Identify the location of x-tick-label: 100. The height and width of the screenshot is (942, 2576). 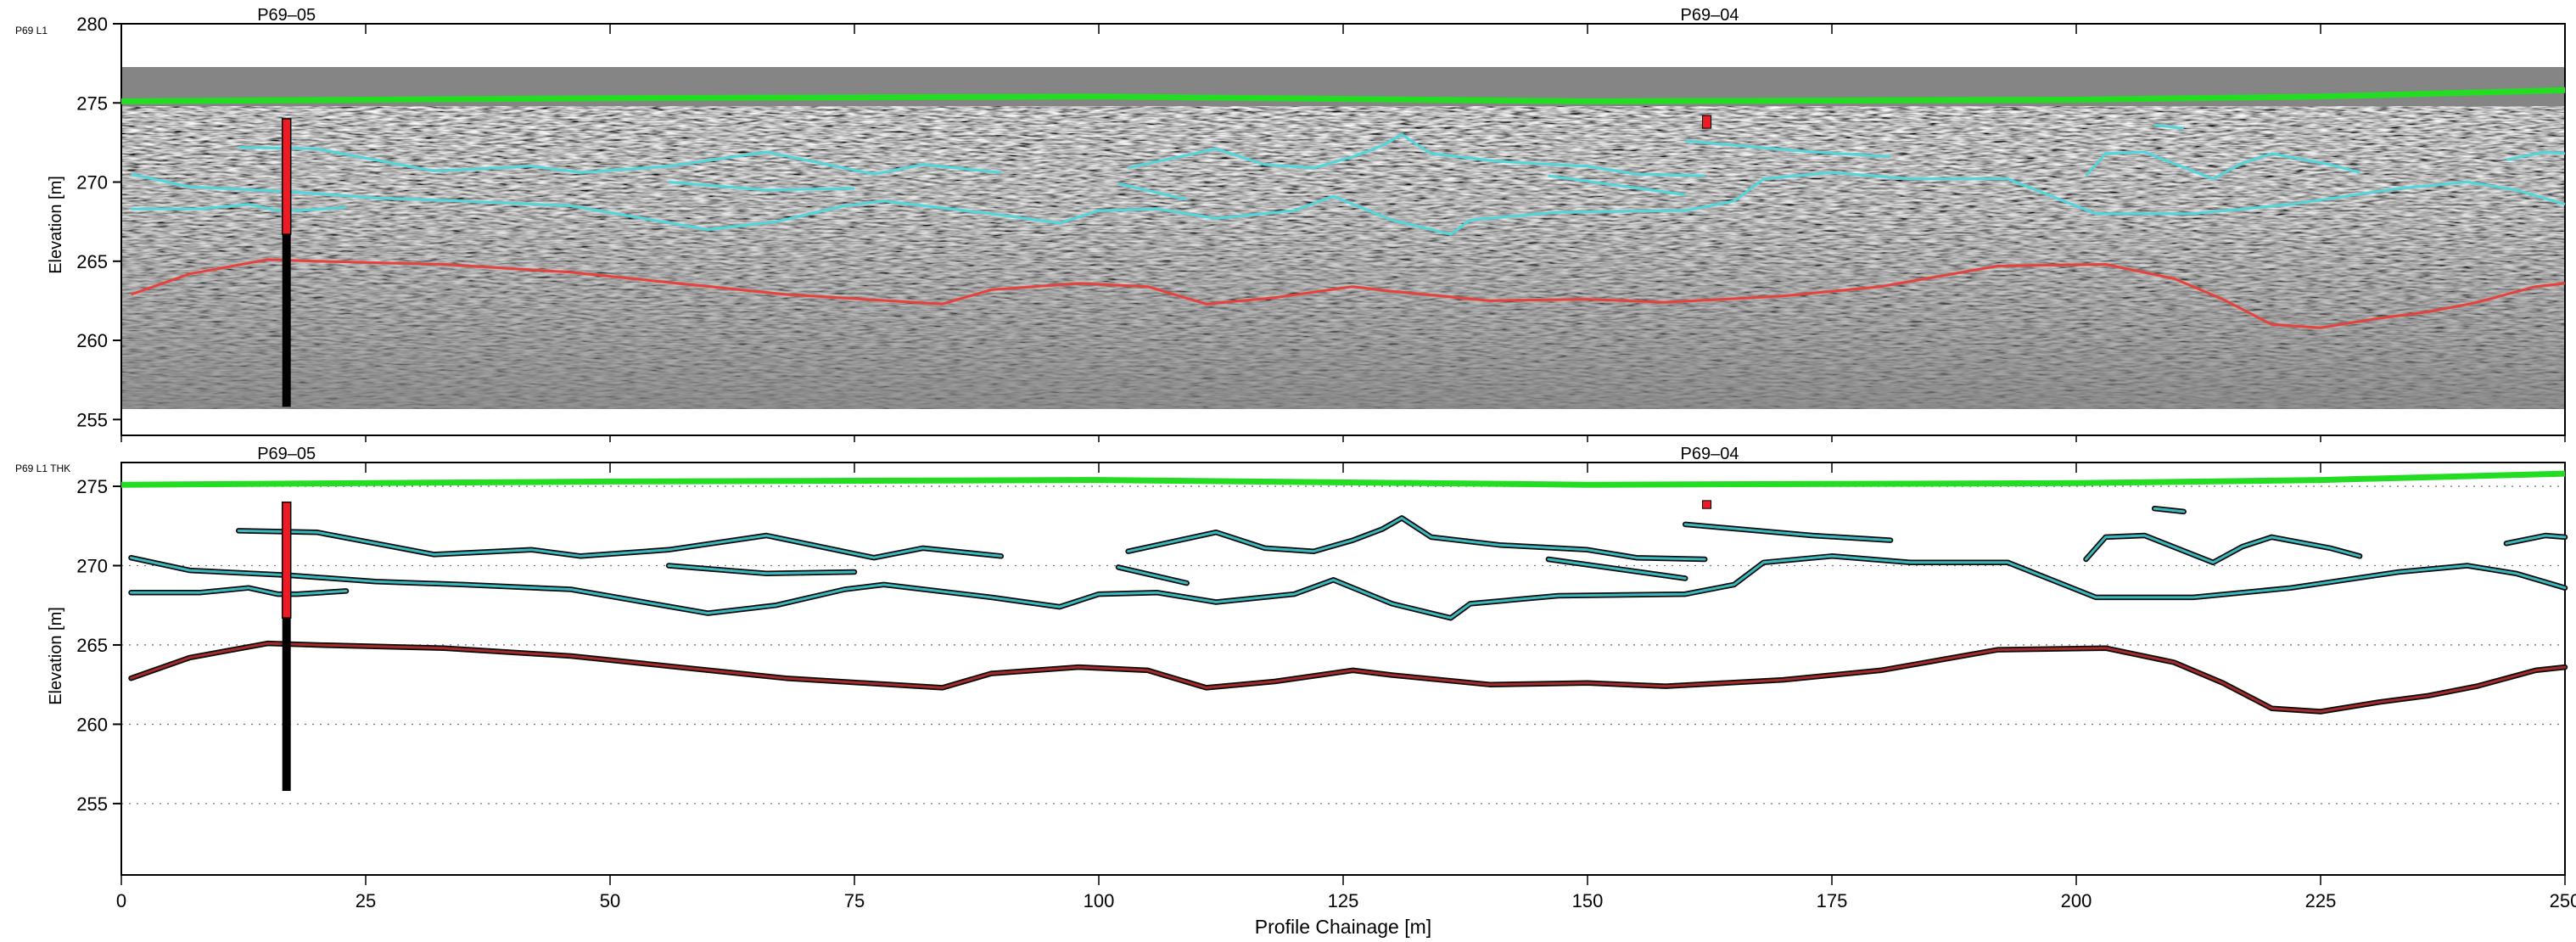
(1099, 900).